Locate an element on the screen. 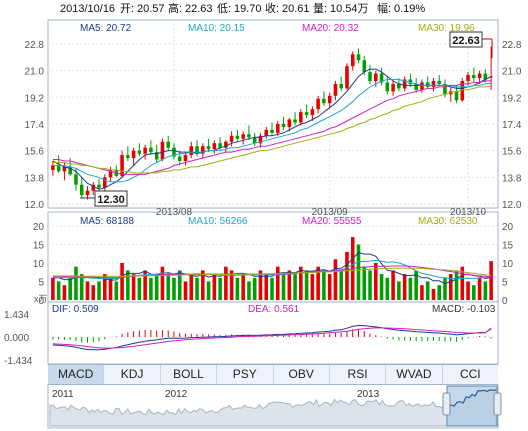 The image size is (528, 431). volume-ytick-left: 0 is located at coordinates (41, 301).